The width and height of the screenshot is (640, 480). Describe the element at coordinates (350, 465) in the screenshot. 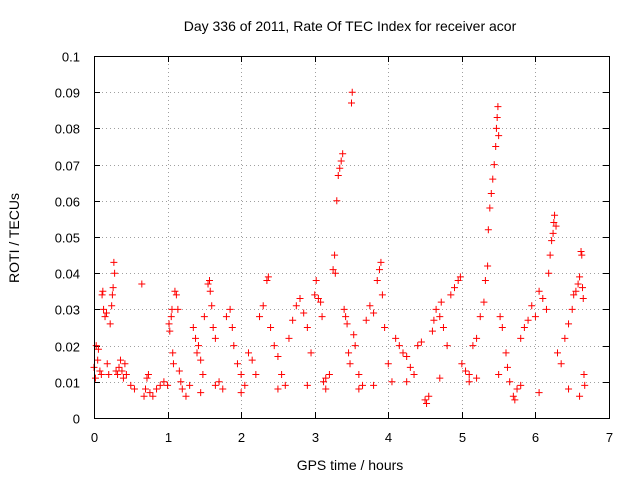

I see `x-axis-label: GPS time / hours` at that location.